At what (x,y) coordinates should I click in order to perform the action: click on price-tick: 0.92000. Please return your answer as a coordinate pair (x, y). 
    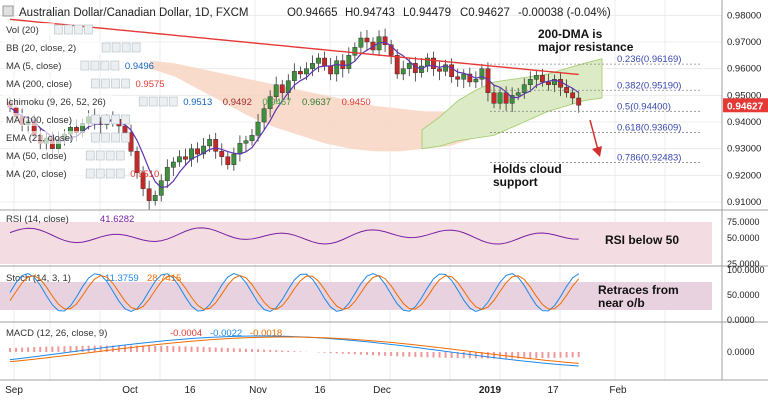
    Looking at the image, I should click on (744, 175).